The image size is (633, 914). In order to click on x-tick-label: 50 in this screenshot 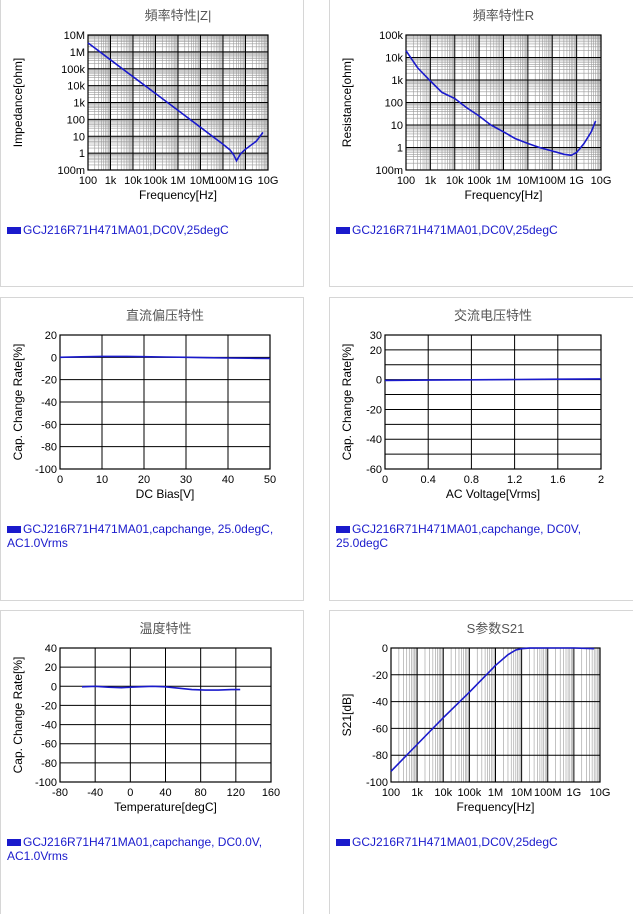, I will do `click(270, 480)`.